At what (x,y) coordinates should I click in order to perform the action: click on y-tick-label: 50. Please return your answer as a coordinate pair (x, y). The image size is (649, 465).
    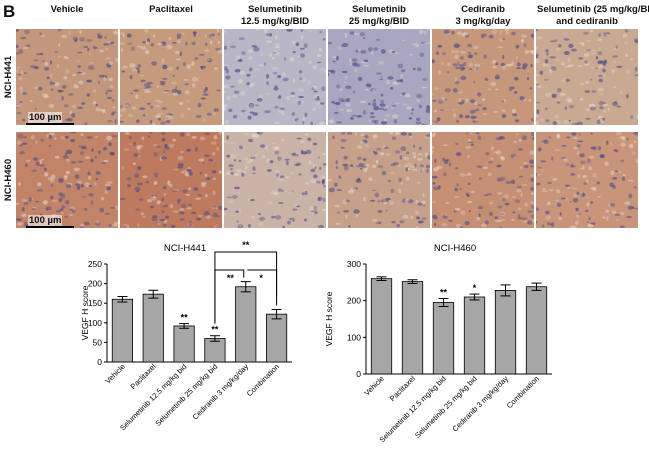
    Looking at the image, I should click on (98, 342).